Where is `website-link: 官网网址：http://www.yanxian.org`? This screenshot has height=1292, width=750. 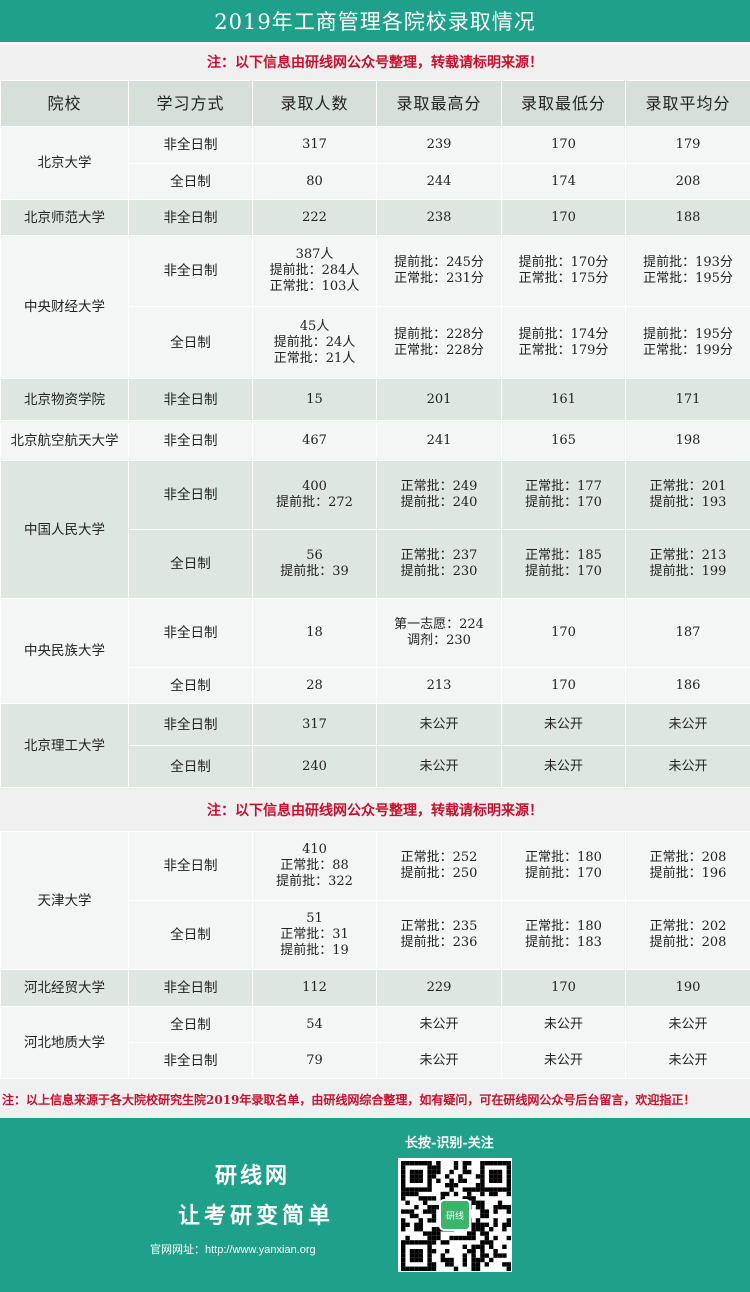
website-link: 官网网址：http://www.yanxian.org is located at coordinates (233, 1250).